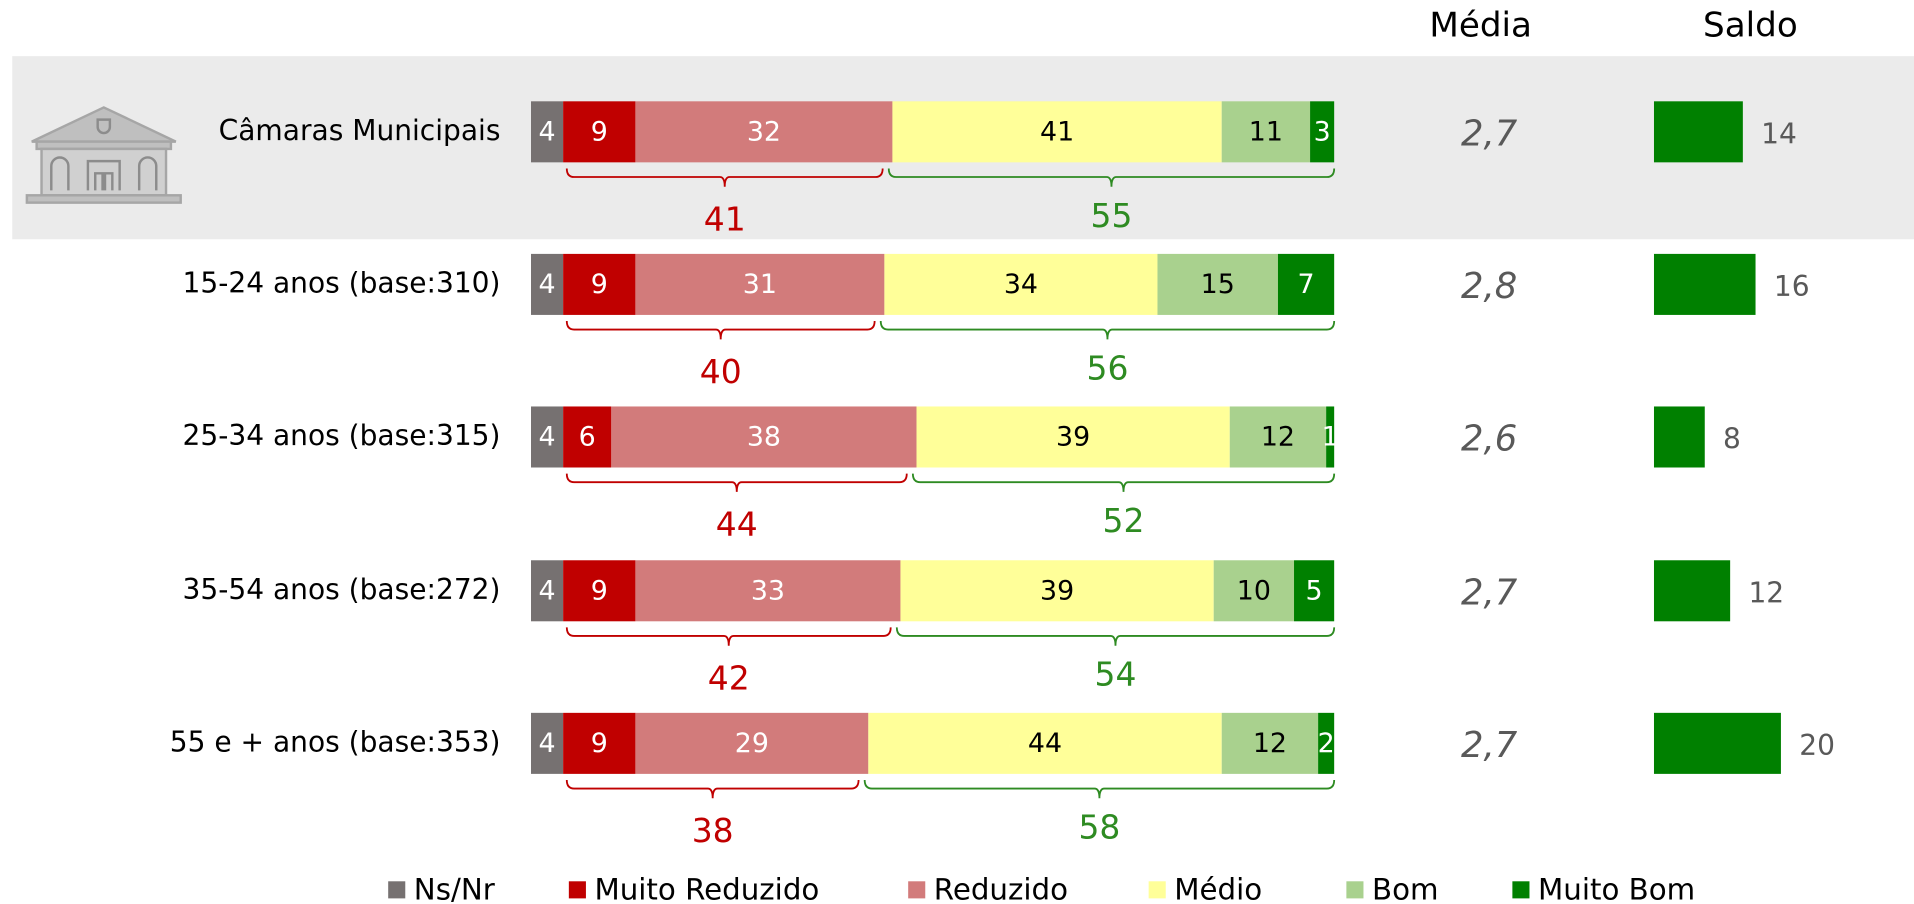 The image size is (1914, 904). What do you see at coordinates (335, 741) in the screenshot?
I see `category-label: 55 e + anos (base:353)` at bounding box center [335, 741].